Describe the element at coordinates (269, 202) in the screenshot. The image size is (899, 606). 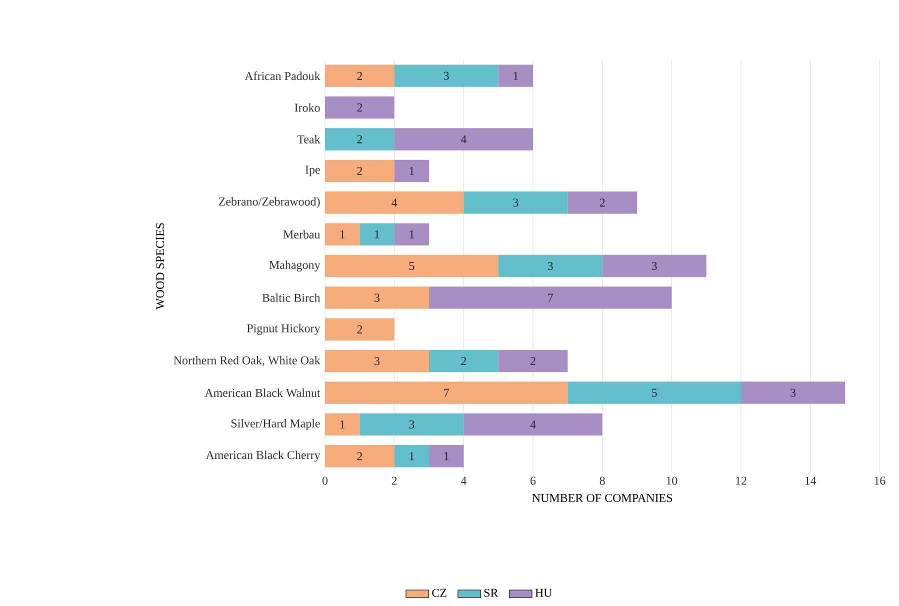
I see `y-tick-label: Zebrano/Zebrawood)` at that location.